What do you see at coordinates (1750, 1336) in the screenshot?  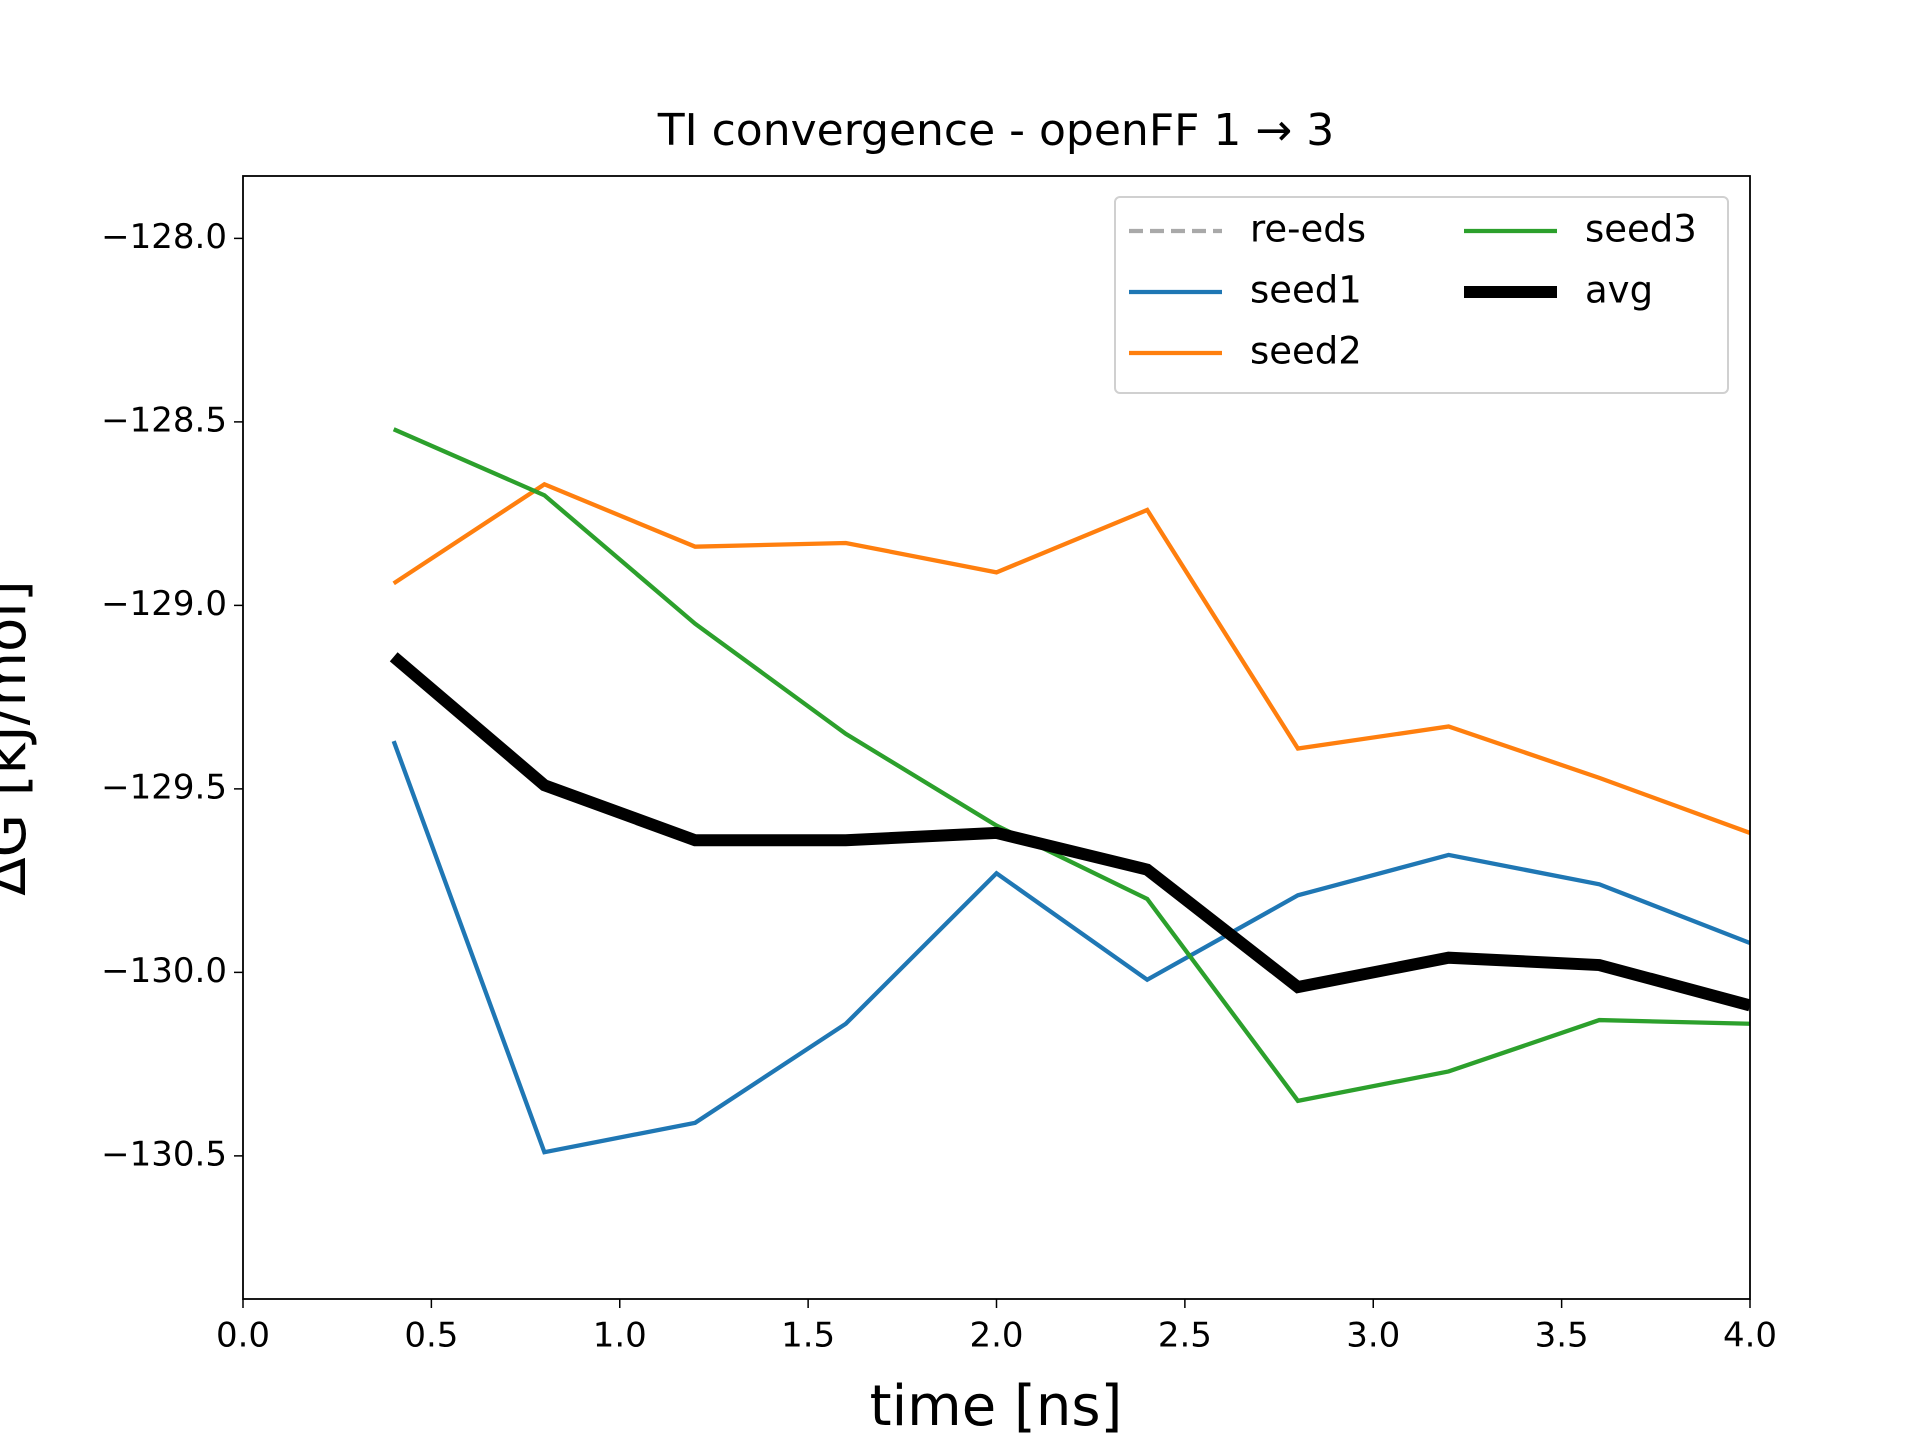 I see `x-tick-label: 4.0` at bounding box center [1750, 1336].